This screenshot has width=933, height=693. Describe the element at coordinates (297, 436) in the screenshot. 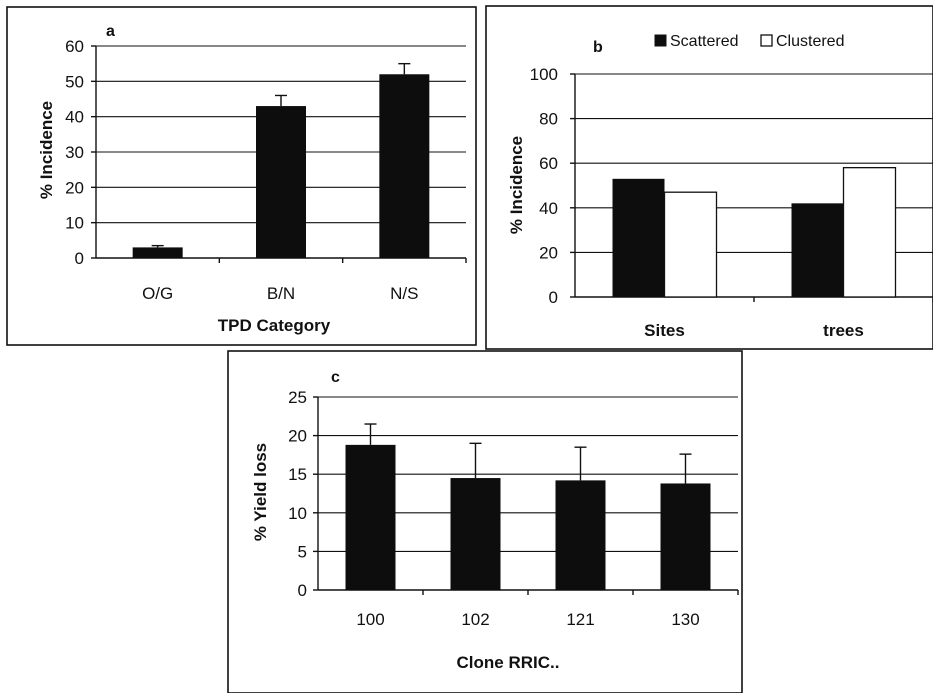

I see `panel-c-y-tick-label: 20` at that location.